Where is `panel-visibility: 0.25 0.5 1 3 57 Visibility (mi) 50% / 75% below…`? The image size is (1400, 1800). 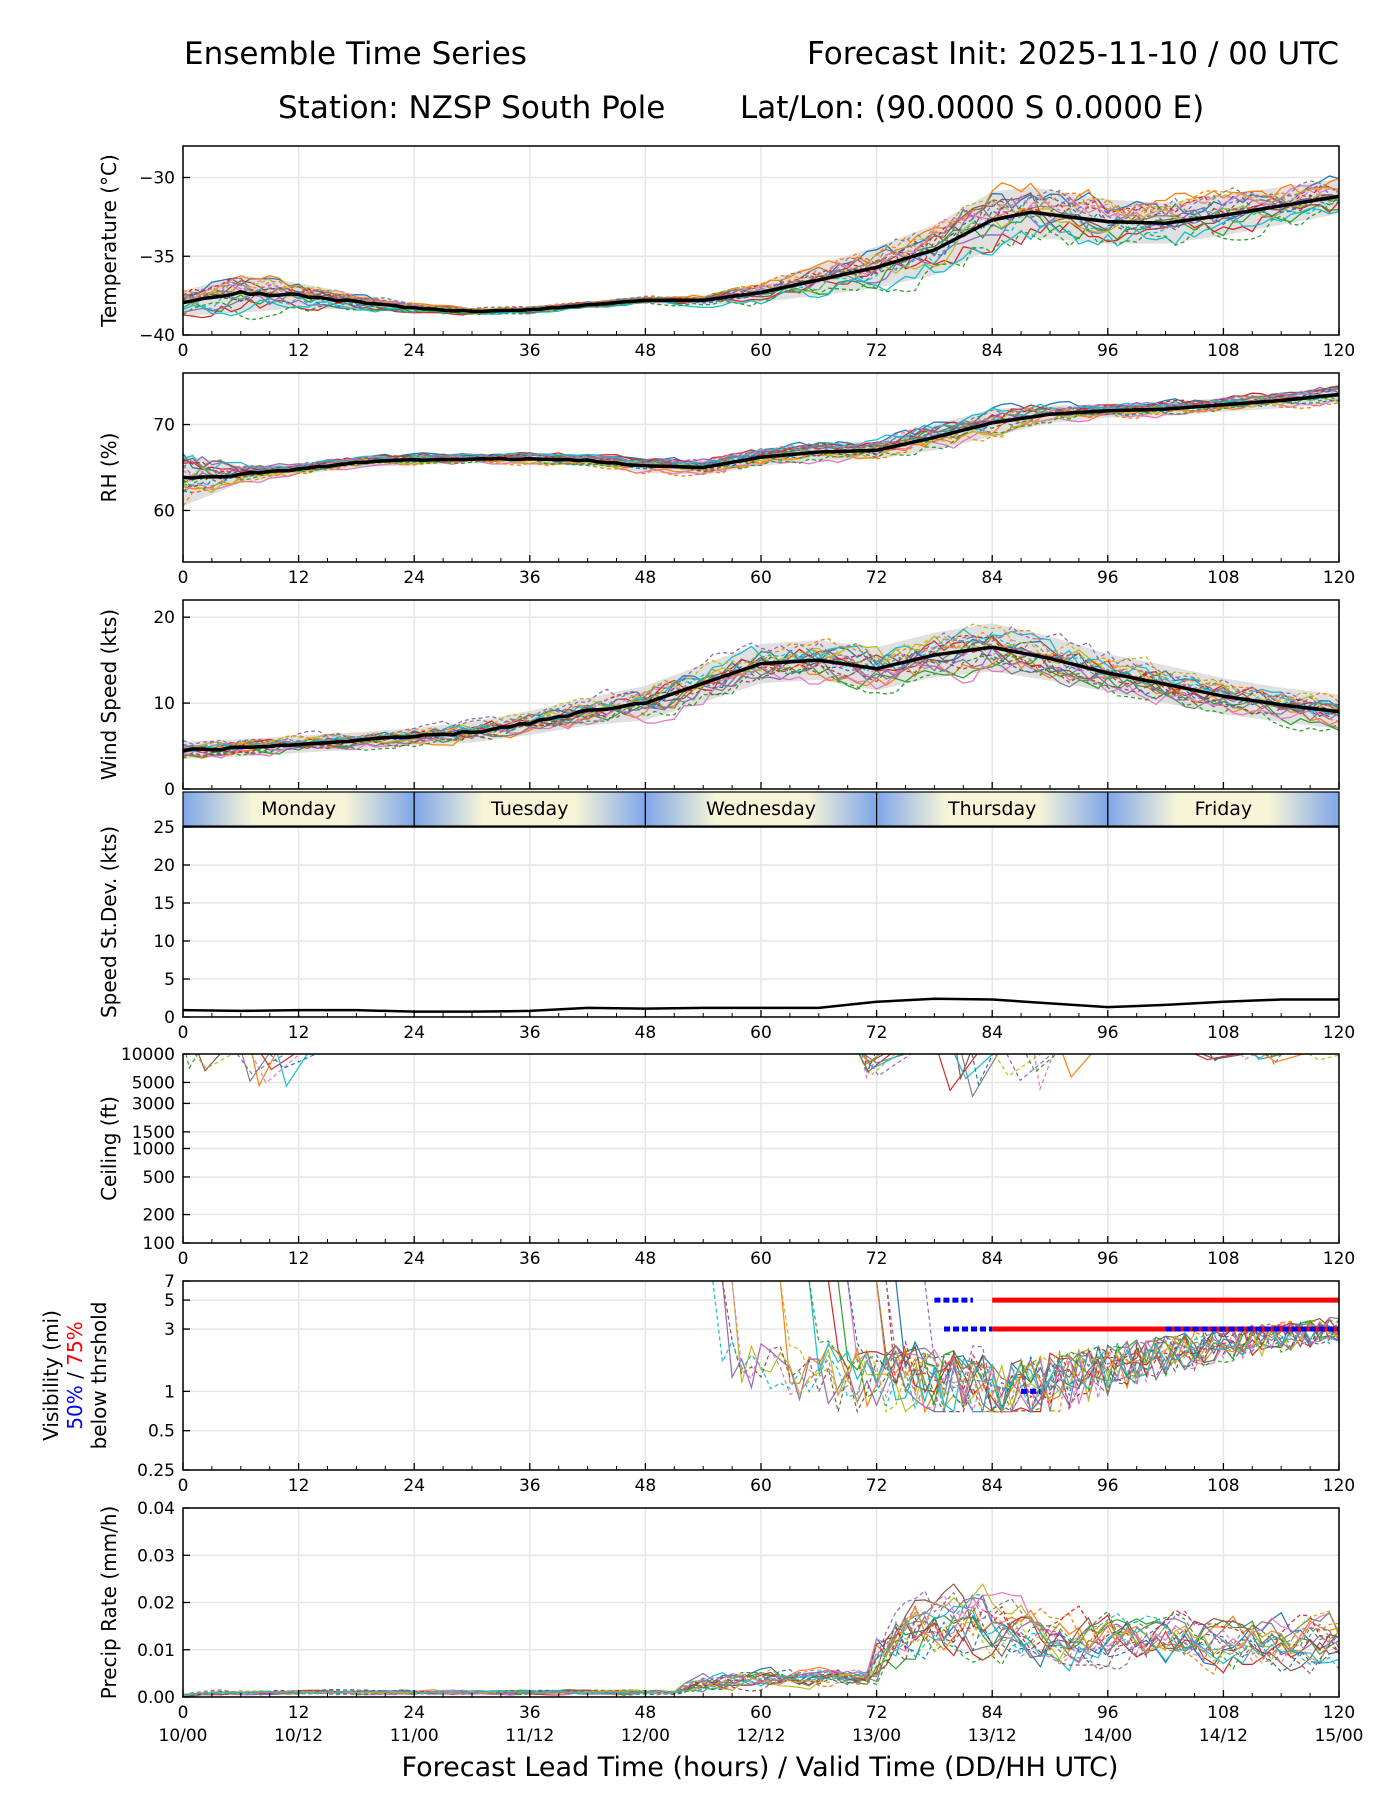 panel-visibility: 0.25 0.5 1 3 57 Visibility (mi) 50% / 75% below… is located at coordinates (697, 1384).